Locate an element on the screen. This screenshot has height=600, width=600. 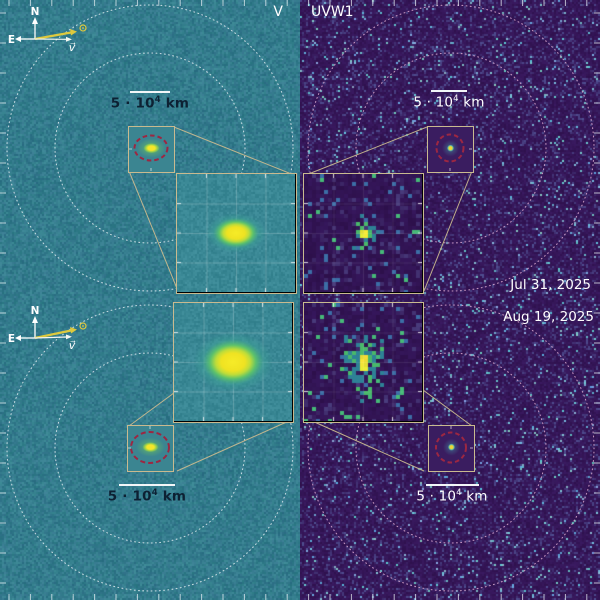
nucleus-inset-uvw1-jul31 is located at coordinates (450, 149).